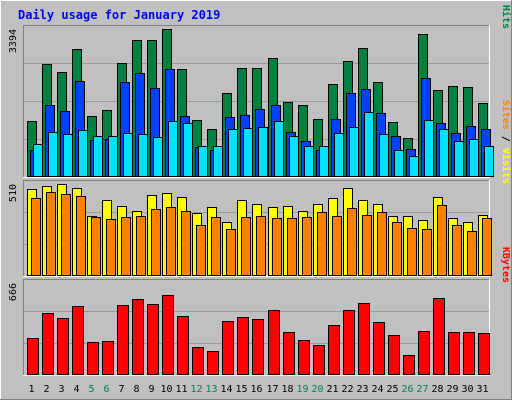 This screenshot has width=512, height=400. What do you see at coordinates (302, 389) in the screenshot?
I see `x-tick-label-day-19: 19` at bounding box center [302, 389].